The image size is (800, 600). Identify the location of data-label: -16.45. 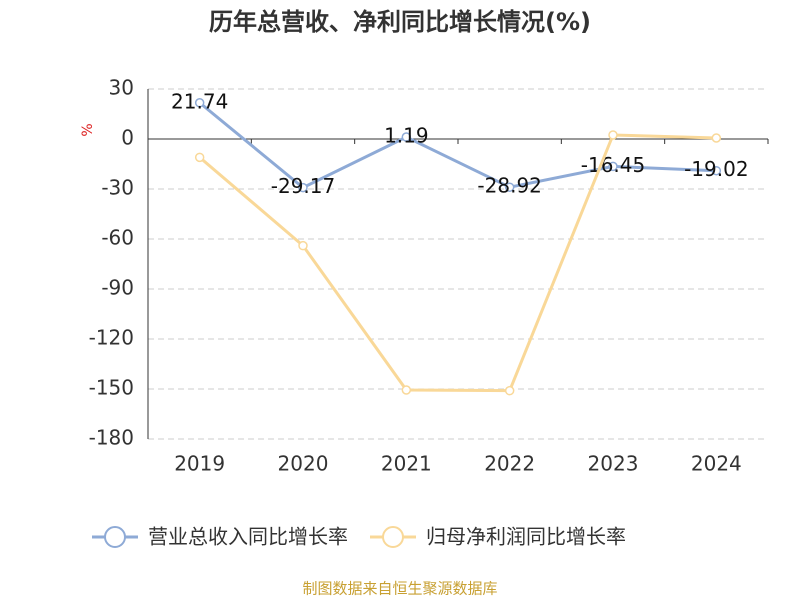
(613, 165).